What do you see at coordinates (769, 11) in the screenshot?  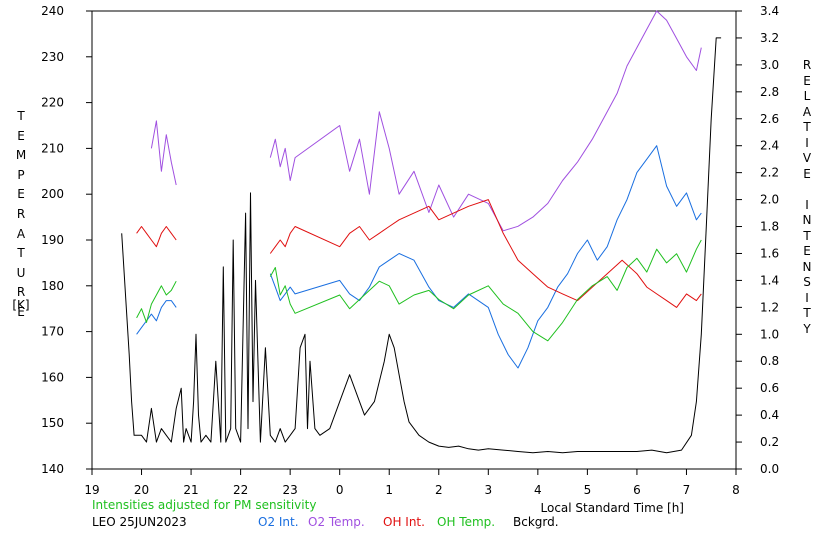 I see `right-tick-label: 3.4` at bounding box center [769, 11].